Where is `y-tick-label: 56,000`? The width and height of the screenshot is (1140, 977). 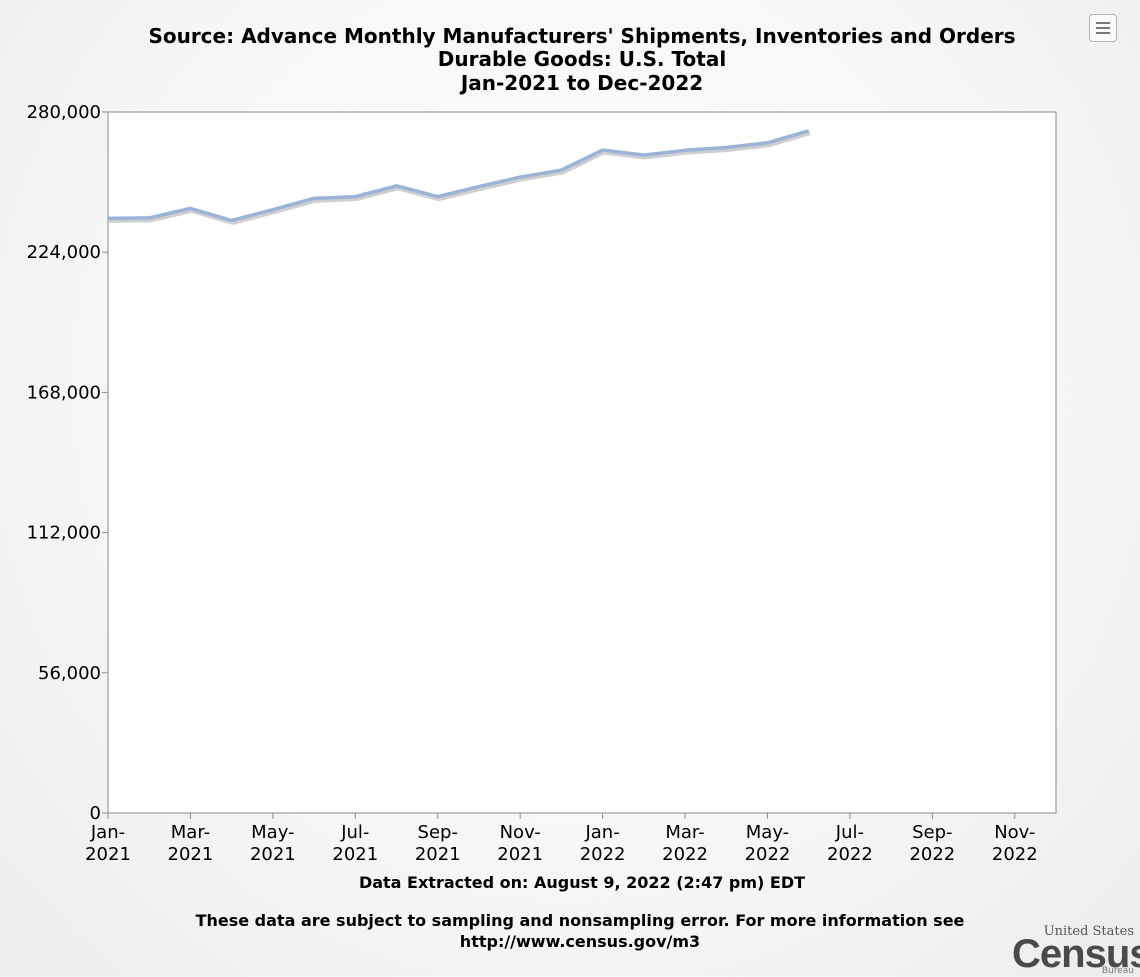
y-tick-label: 56,000 is located at coordinates (69, 673).